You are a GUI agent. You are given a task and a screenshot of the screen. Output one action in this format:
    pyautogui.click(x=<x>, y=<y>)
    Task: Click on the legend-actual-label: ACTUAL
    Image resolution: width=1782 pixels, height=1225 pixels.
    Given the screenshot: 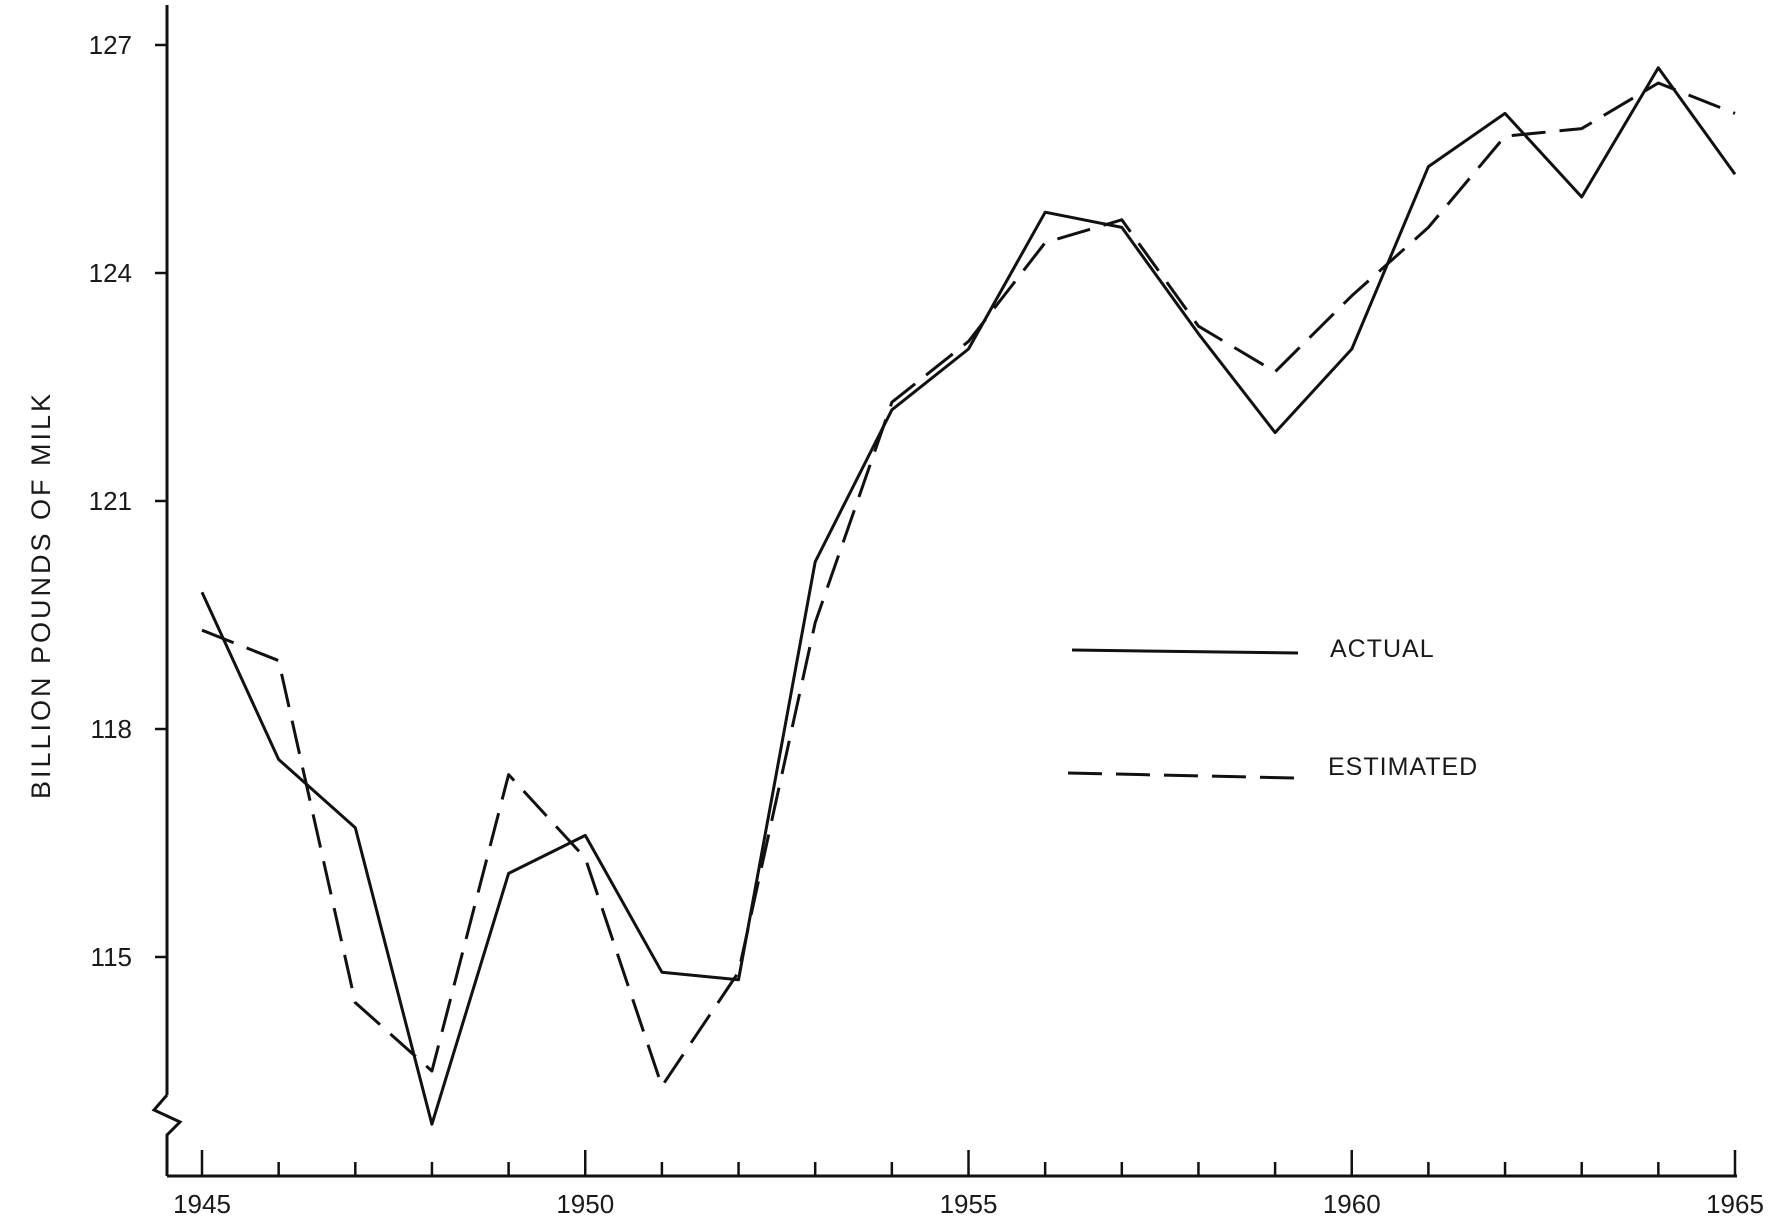 What is the action you would take?
    pyautogui.click(x=1382, y=649)
    